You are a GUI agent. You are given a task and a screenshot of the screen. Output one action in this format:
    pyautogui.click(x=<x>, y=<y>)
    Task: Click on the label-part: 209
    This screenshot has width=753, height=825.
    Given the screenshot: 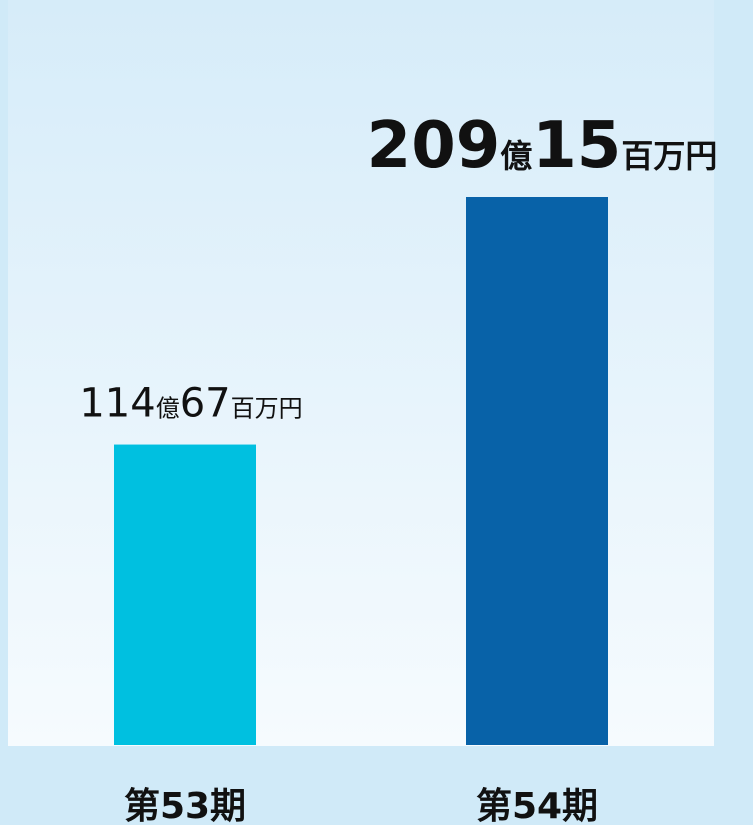 What is the action you would take?
    pyautogui.click(x=434, y=146)
    